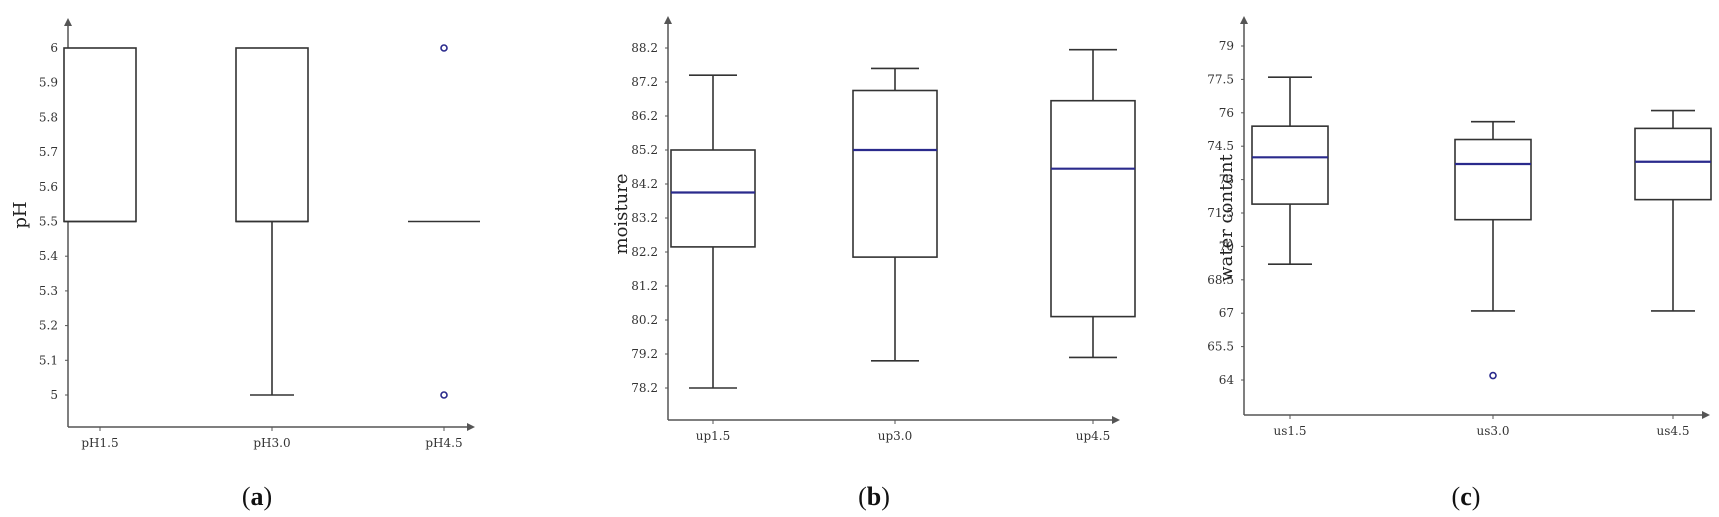 This screenshot has width=1719, height=517. I want to click on y-tick-label: 5.6, so click(48, 187).